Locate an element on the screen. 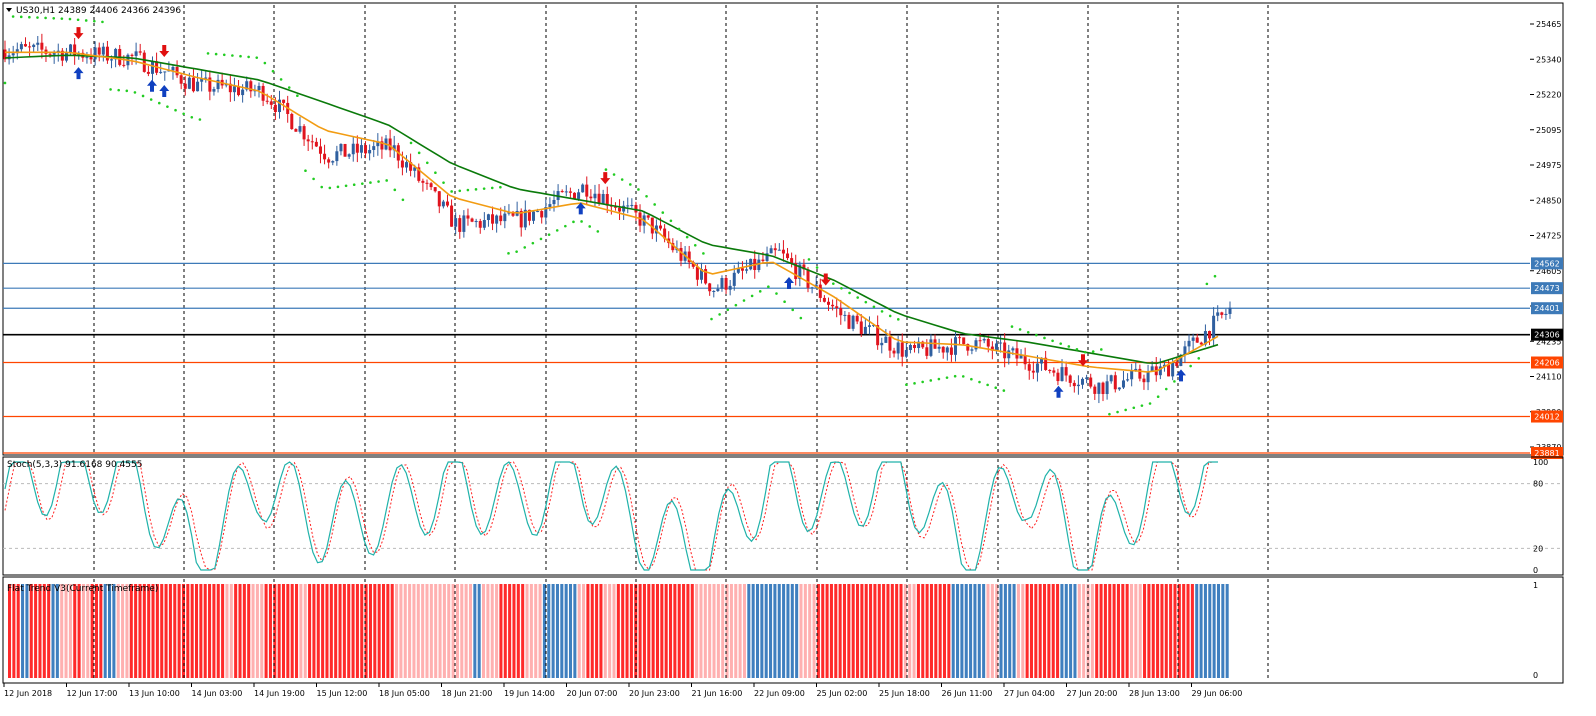  price-tick-label: 25095 is located at coordinates (1548, 130).